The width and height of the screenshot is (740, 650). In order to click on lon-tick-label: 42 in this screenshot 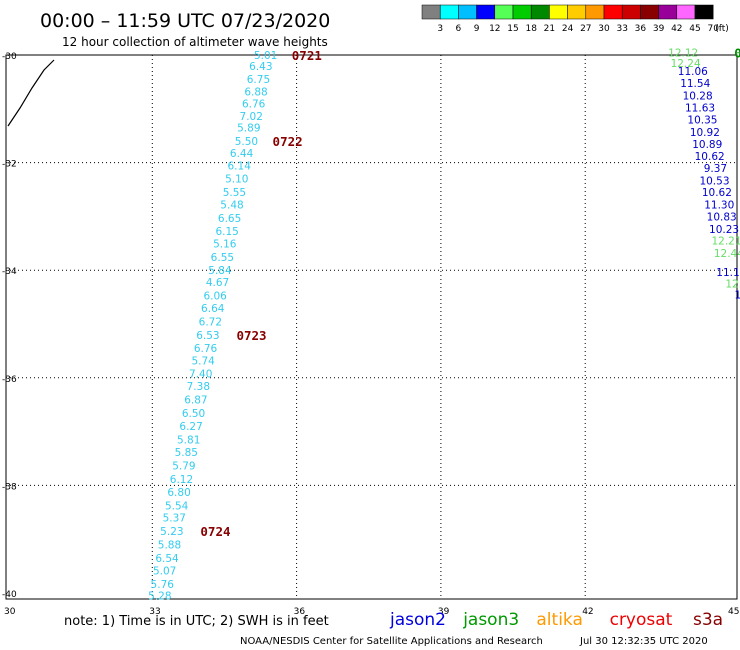, I will do `click(587, 612)`.